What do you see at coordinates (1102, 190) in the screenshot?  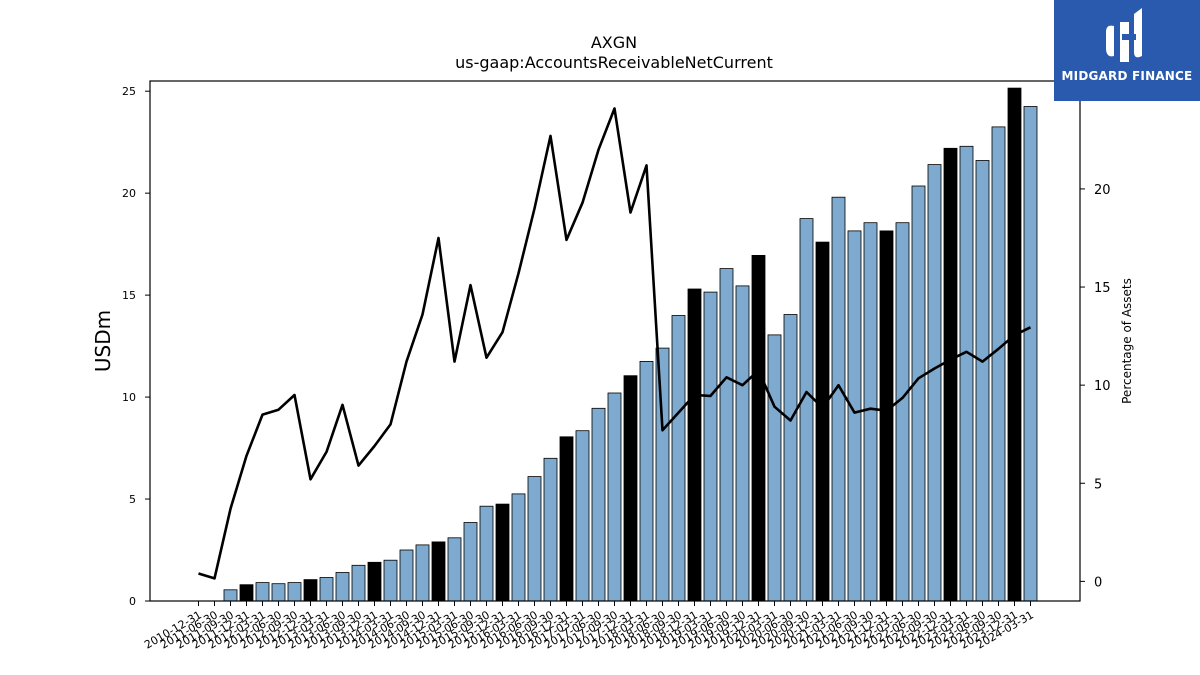 I see `y2-tick-label: 20` at bounding box center [1102, 190].